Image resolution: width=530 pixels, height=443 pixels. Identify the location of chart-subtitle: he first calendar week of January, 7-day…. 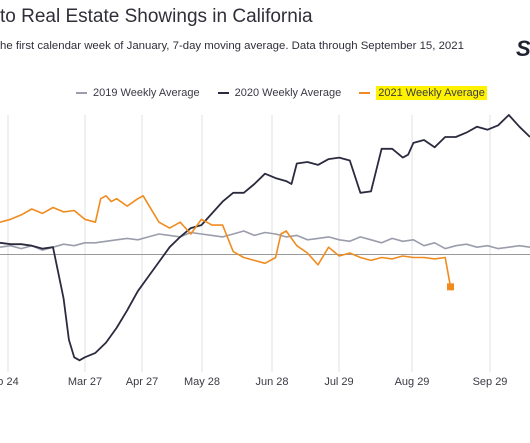
(232, 46).